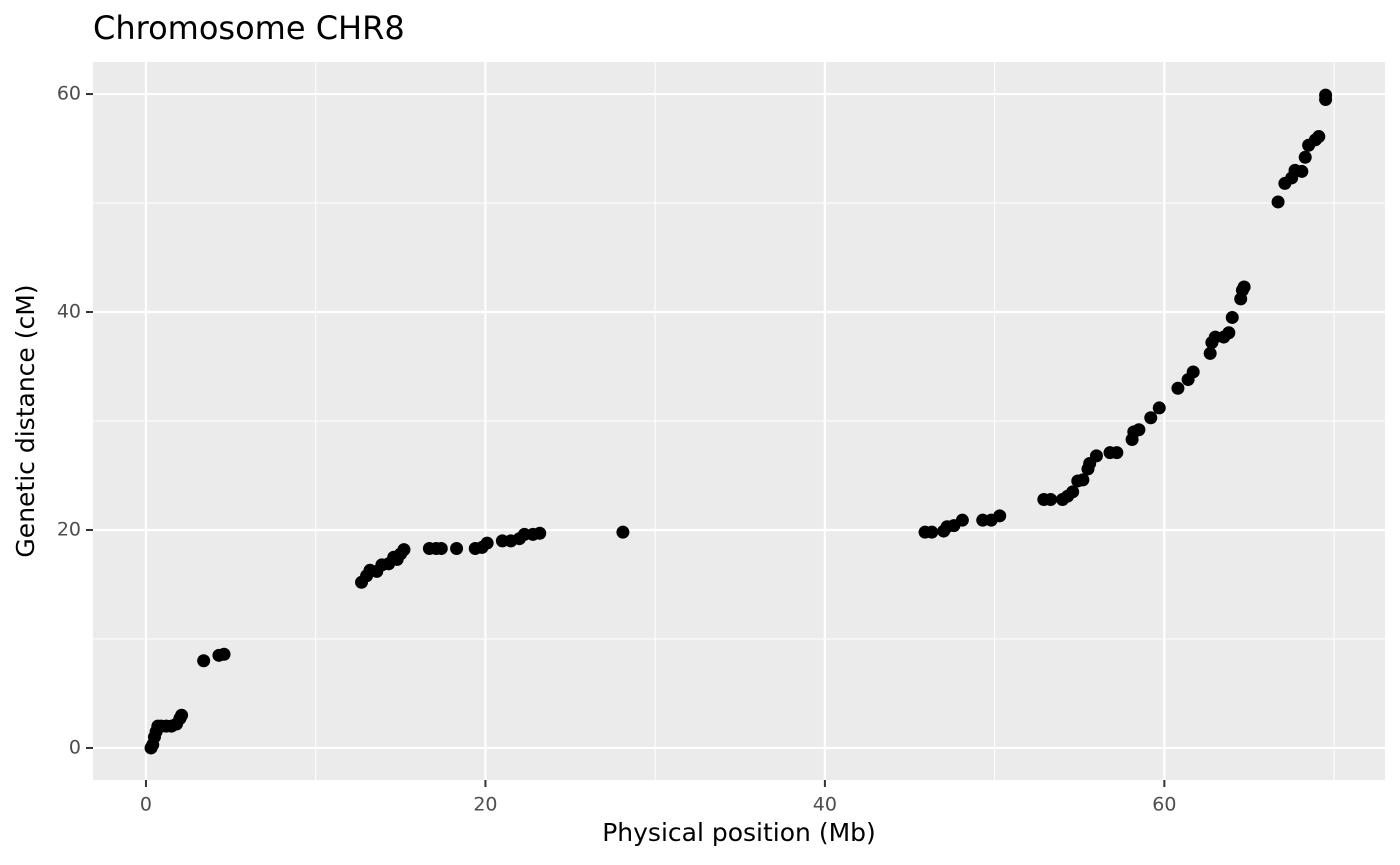  What do you see at coordinates (249, 28) in the screenshot?
I see `chart-title: Chromosome CHR8` at bounding box center [249, 28].